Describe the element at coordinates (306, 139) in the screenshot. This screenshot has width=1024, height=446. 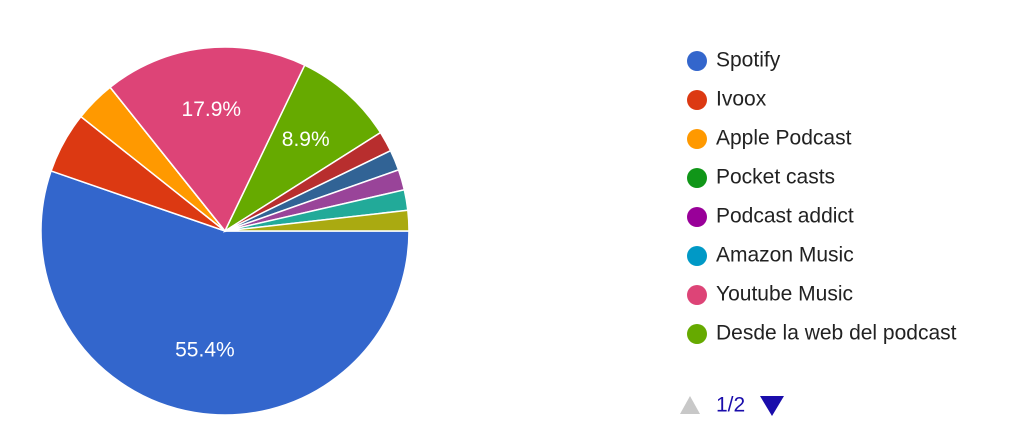
I see `slice-label: 8.9%` at that location.